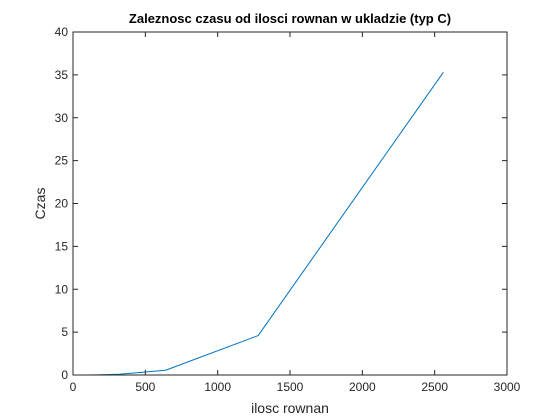 This screenshot has height=420, width=560. What do you see at coordinates (217, 387) in the screenshot?
I see `x-tick-label: 1000` at bounding box center [217, 387].